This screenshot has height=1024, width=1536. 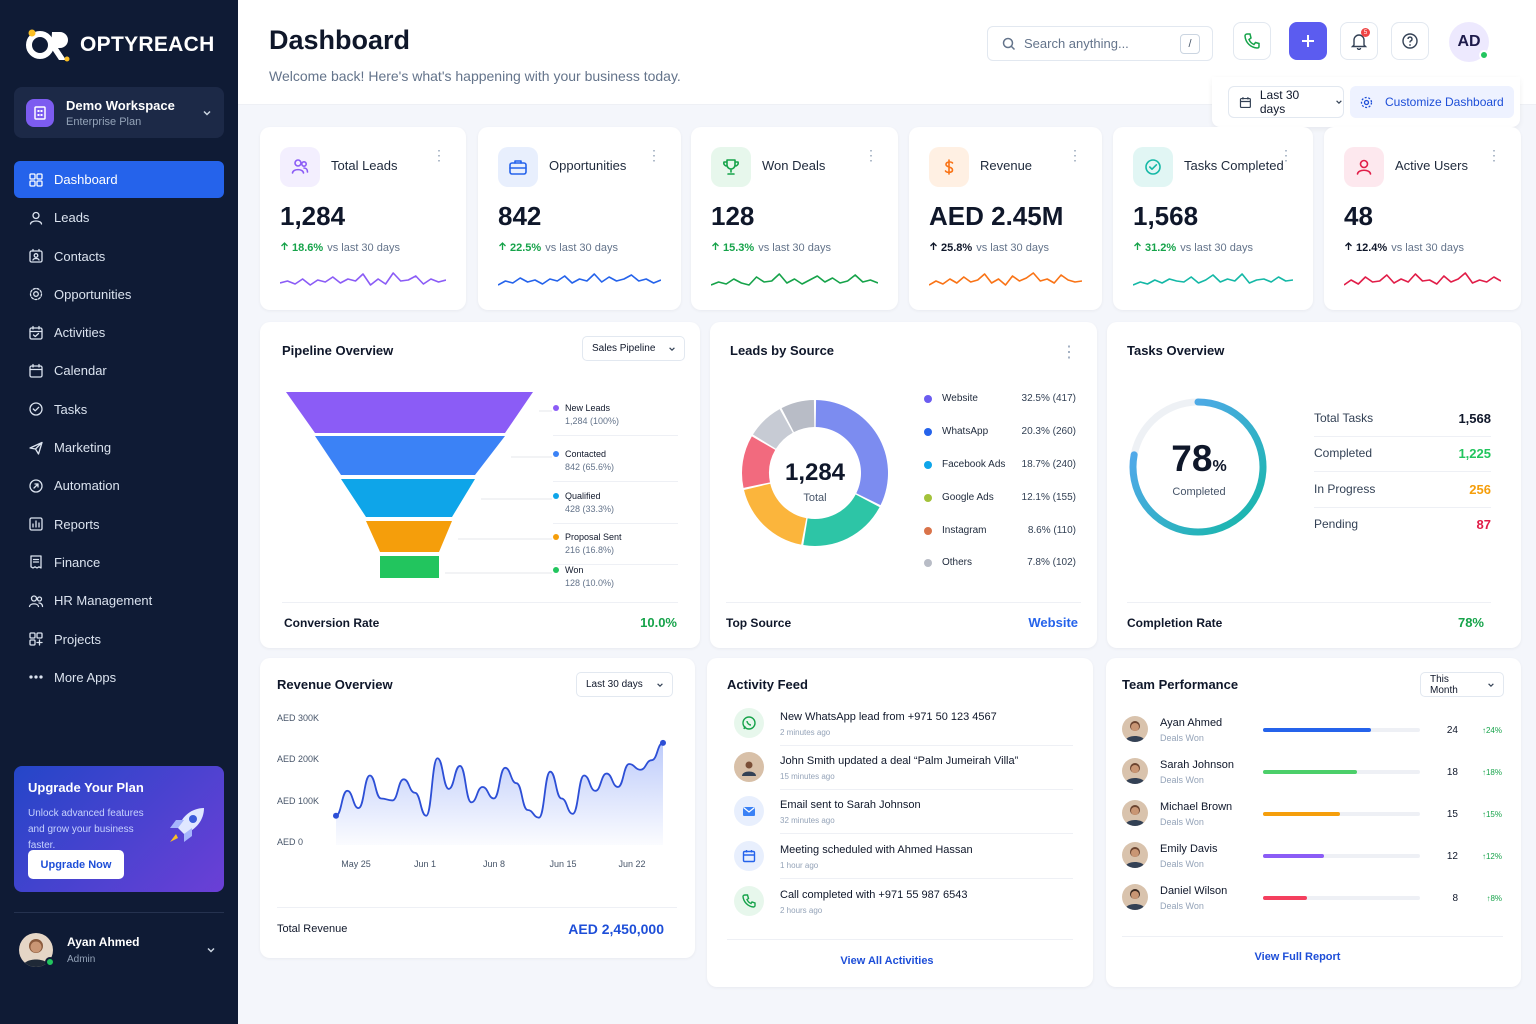 What do you see at coordinates (1198, 467) in the screenshot?
I see `tasks-completion-ring` at bounding box center [1198, 467].